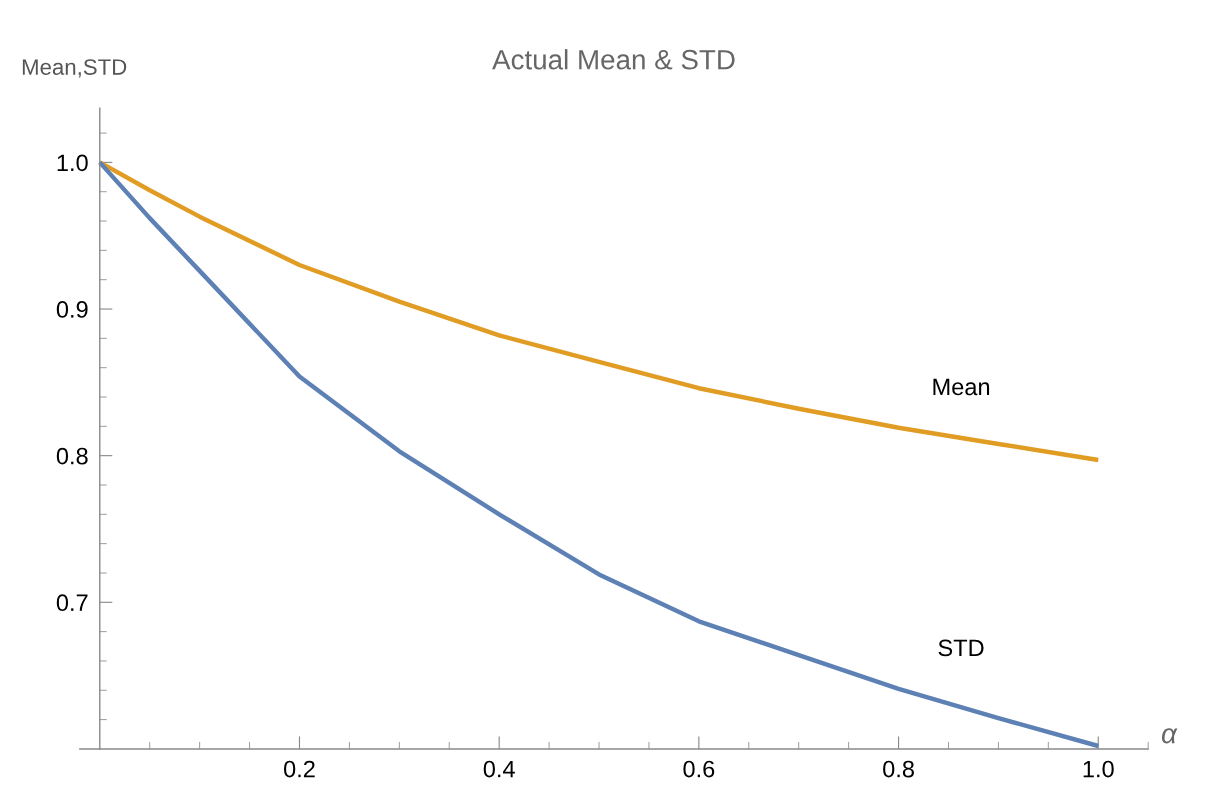 This screenshot has height=801, width=1228. Describe the element at coordinates (613, 59) in the screenshot. I see `chart-title: Actual Mean & STD` at that location.